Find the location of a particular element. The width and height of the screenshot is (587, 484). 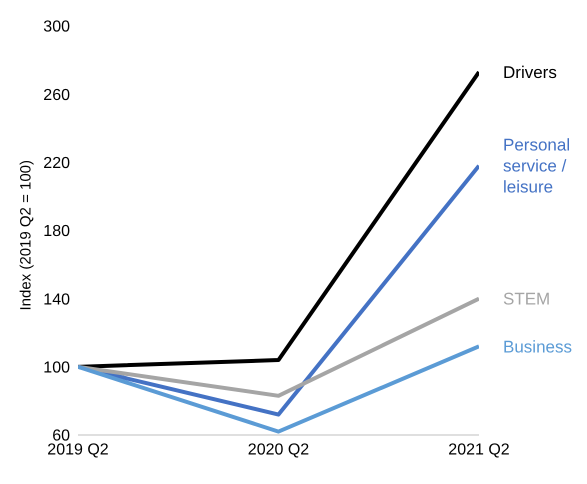

series-label: Drivers is located at coordinates (530, 72).